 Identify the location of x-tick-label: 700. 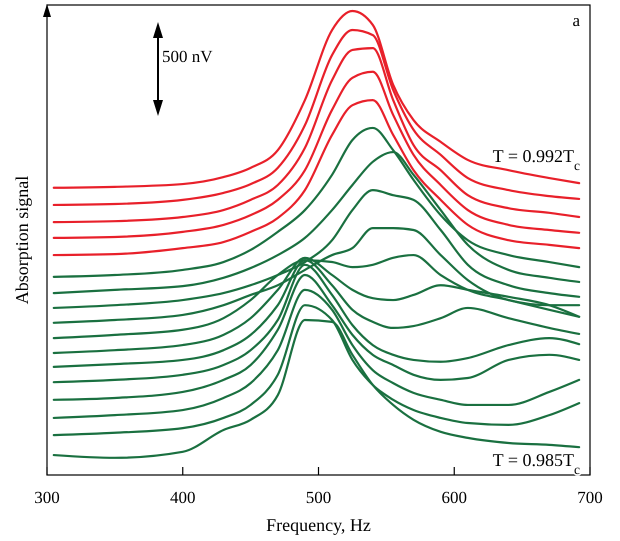
(590, 497).